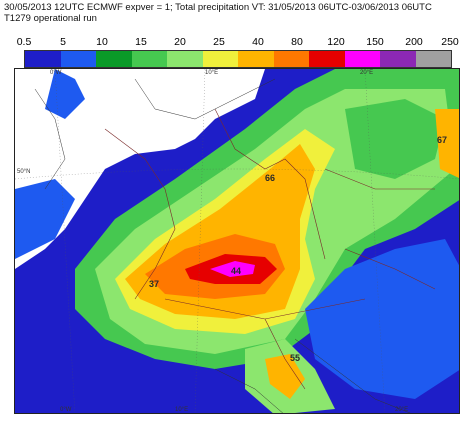  I want to click on header-run-line: T1279 operational run, so click(50, 18).